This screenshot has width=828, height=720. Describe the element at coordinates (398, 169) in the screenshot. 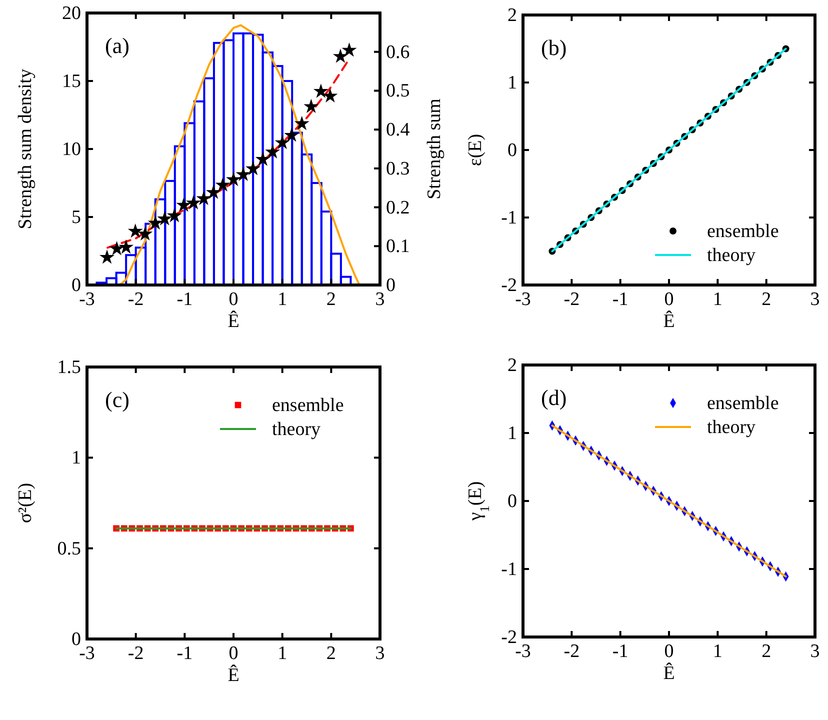

I see `y2-tick-label: 0.3` at that location.